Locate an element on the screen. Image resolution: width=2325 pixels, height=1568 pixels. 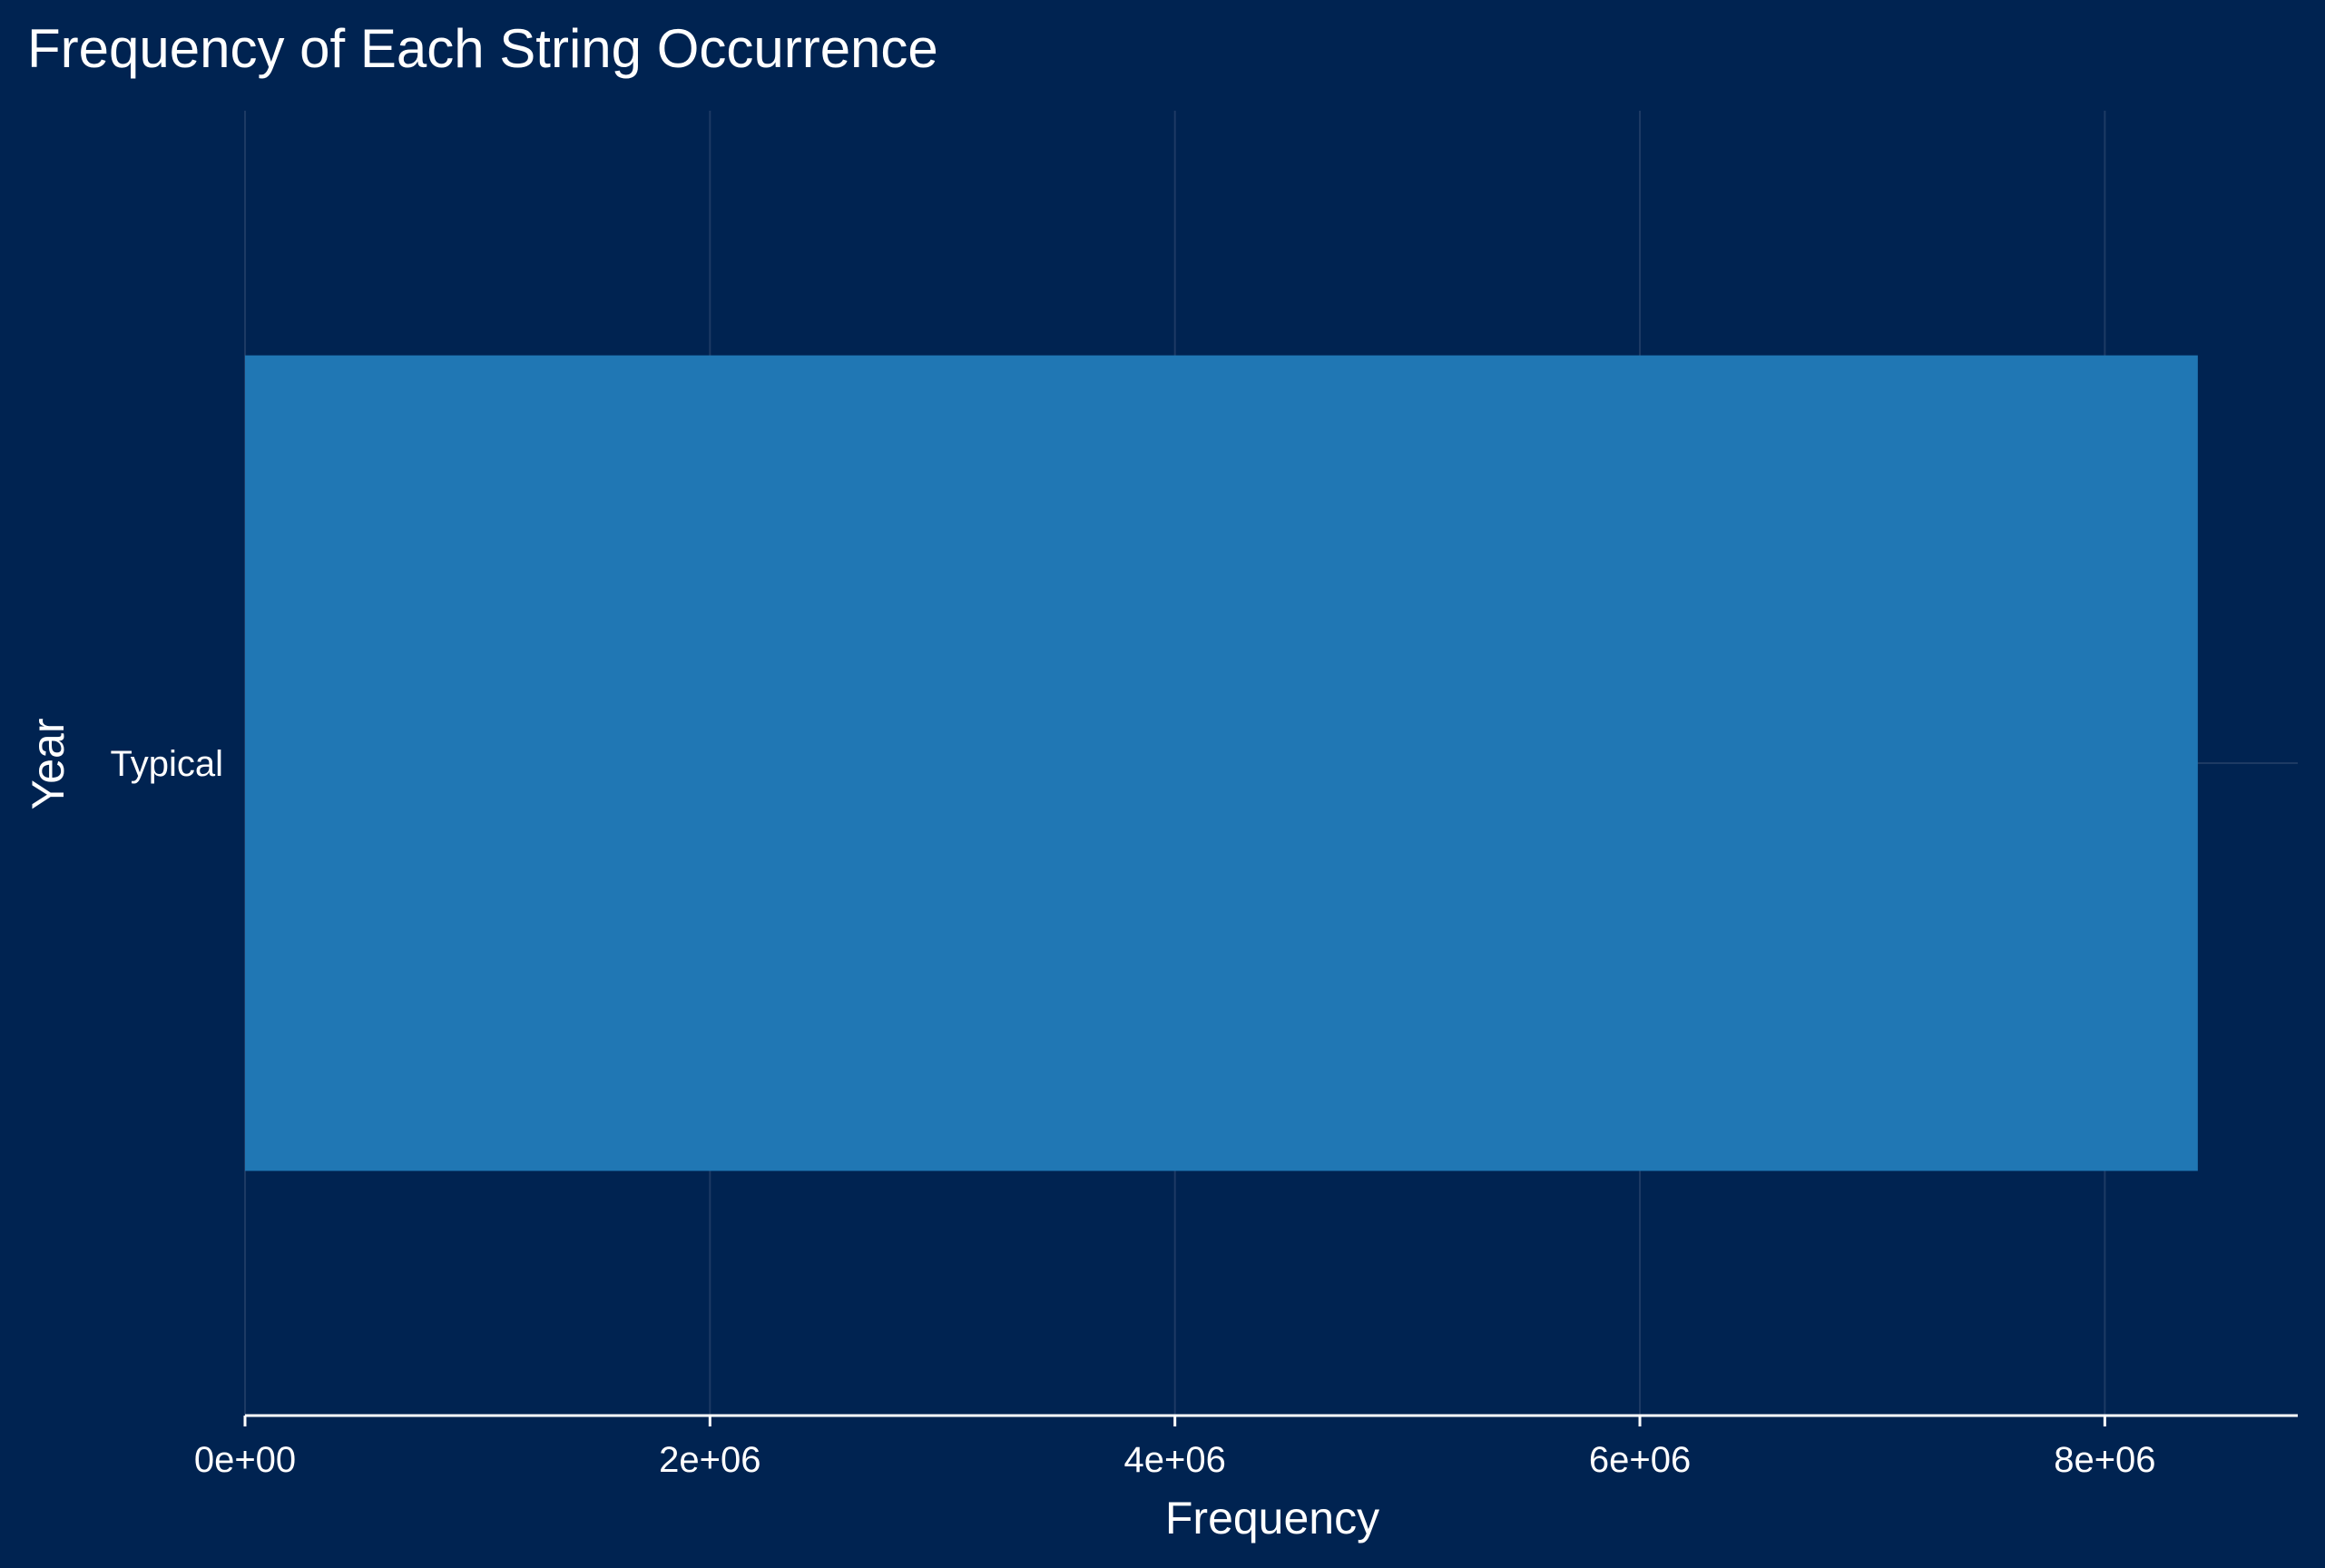
chart-title: Frequency of Each String Occurrence is located at coordinates (483, 48).